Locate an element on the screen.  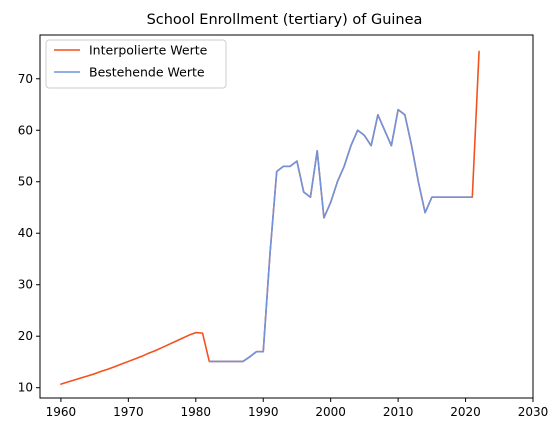
x-tick-label: 1990 is located at coordinates (263, 412).